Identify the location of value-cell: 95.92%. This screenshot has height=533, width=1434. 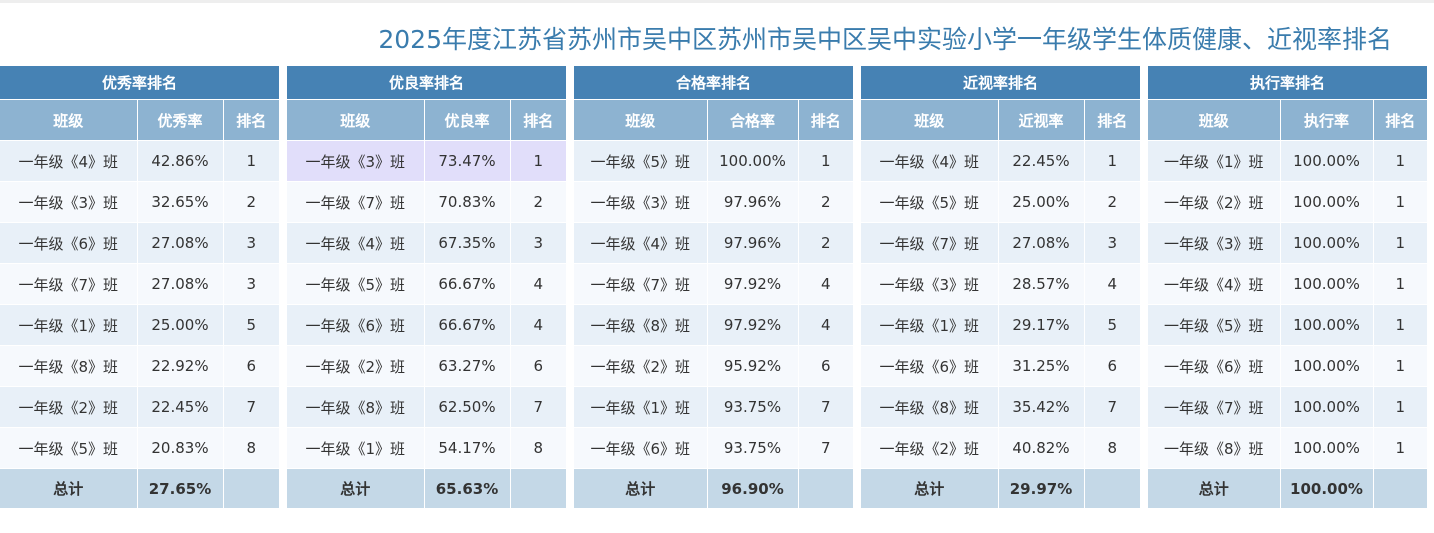
(753, 366).